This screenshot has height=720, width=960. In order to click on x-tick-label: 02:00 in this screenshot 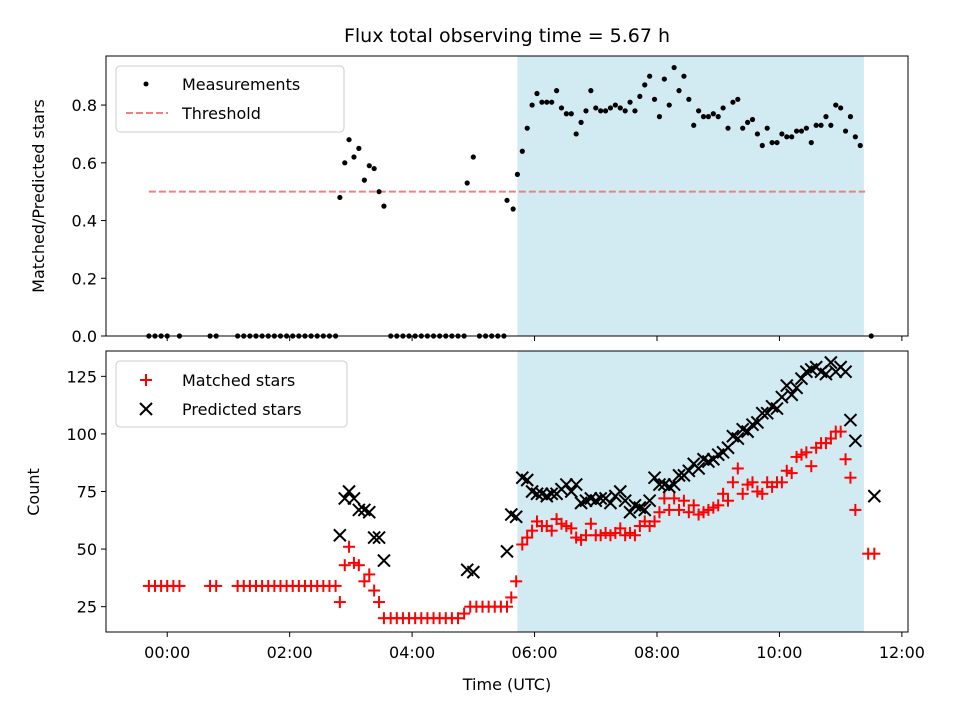, I will do `click(290, 652)`.